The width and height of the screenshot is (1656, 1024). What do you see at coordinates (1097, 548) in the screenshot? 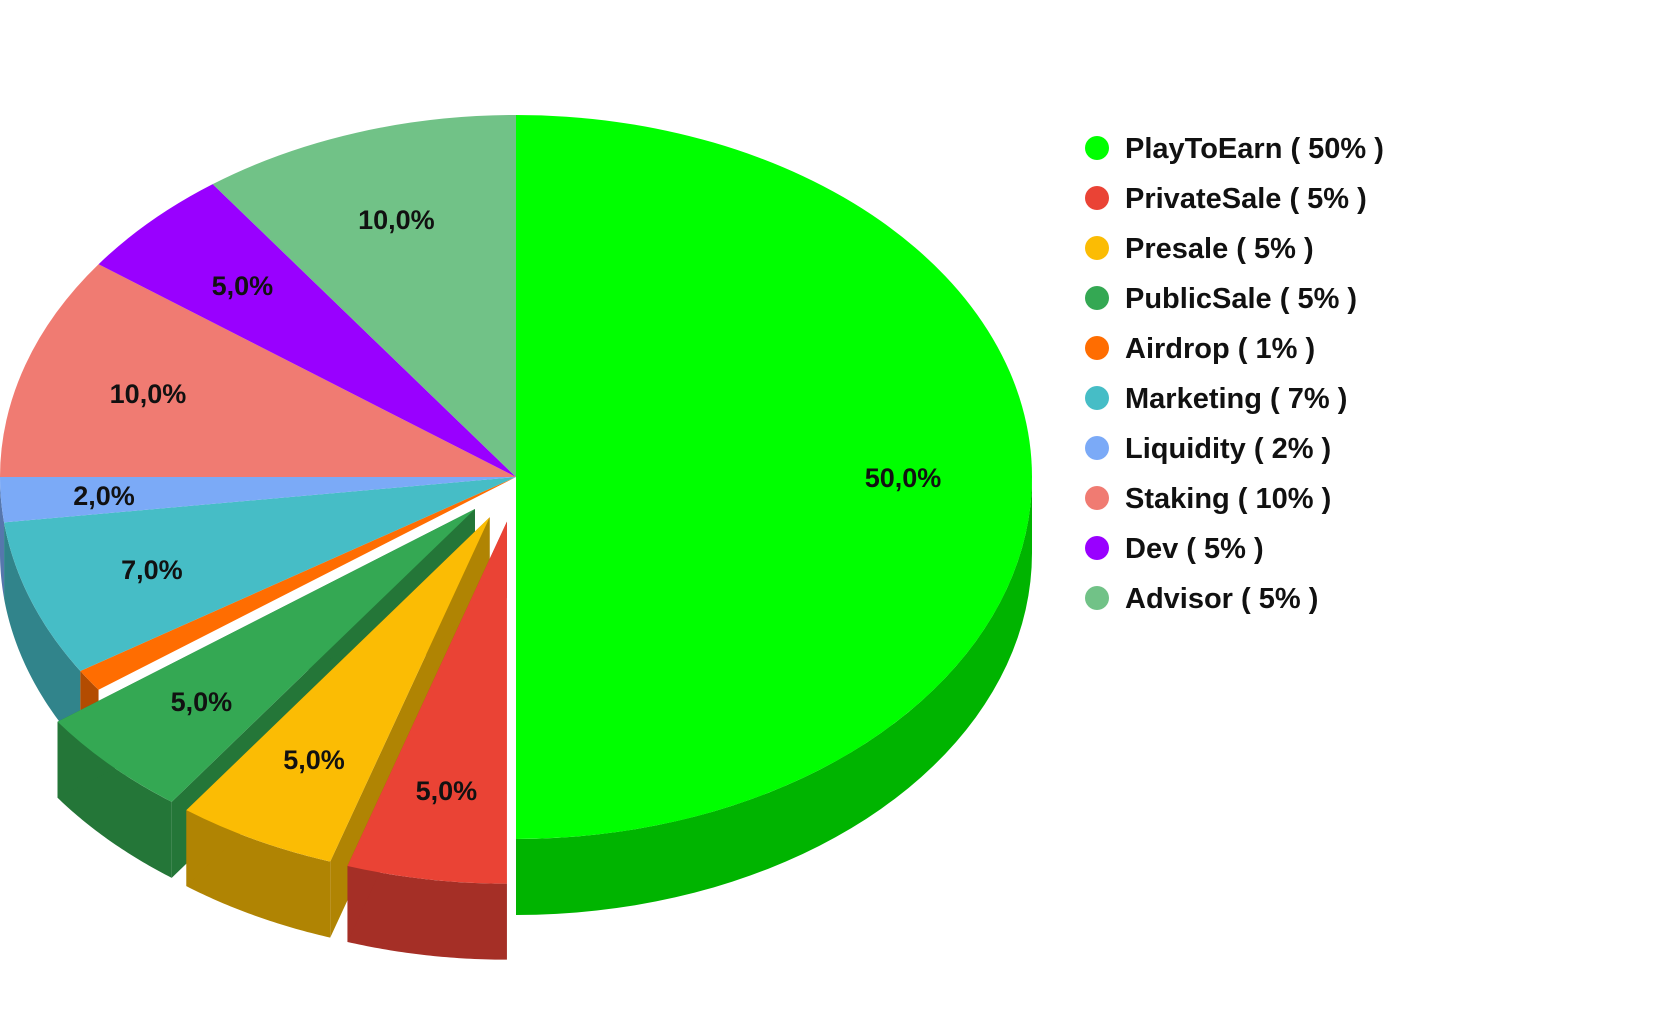
I see `legend-swatch-dev` at bounding box center [1097, 548].